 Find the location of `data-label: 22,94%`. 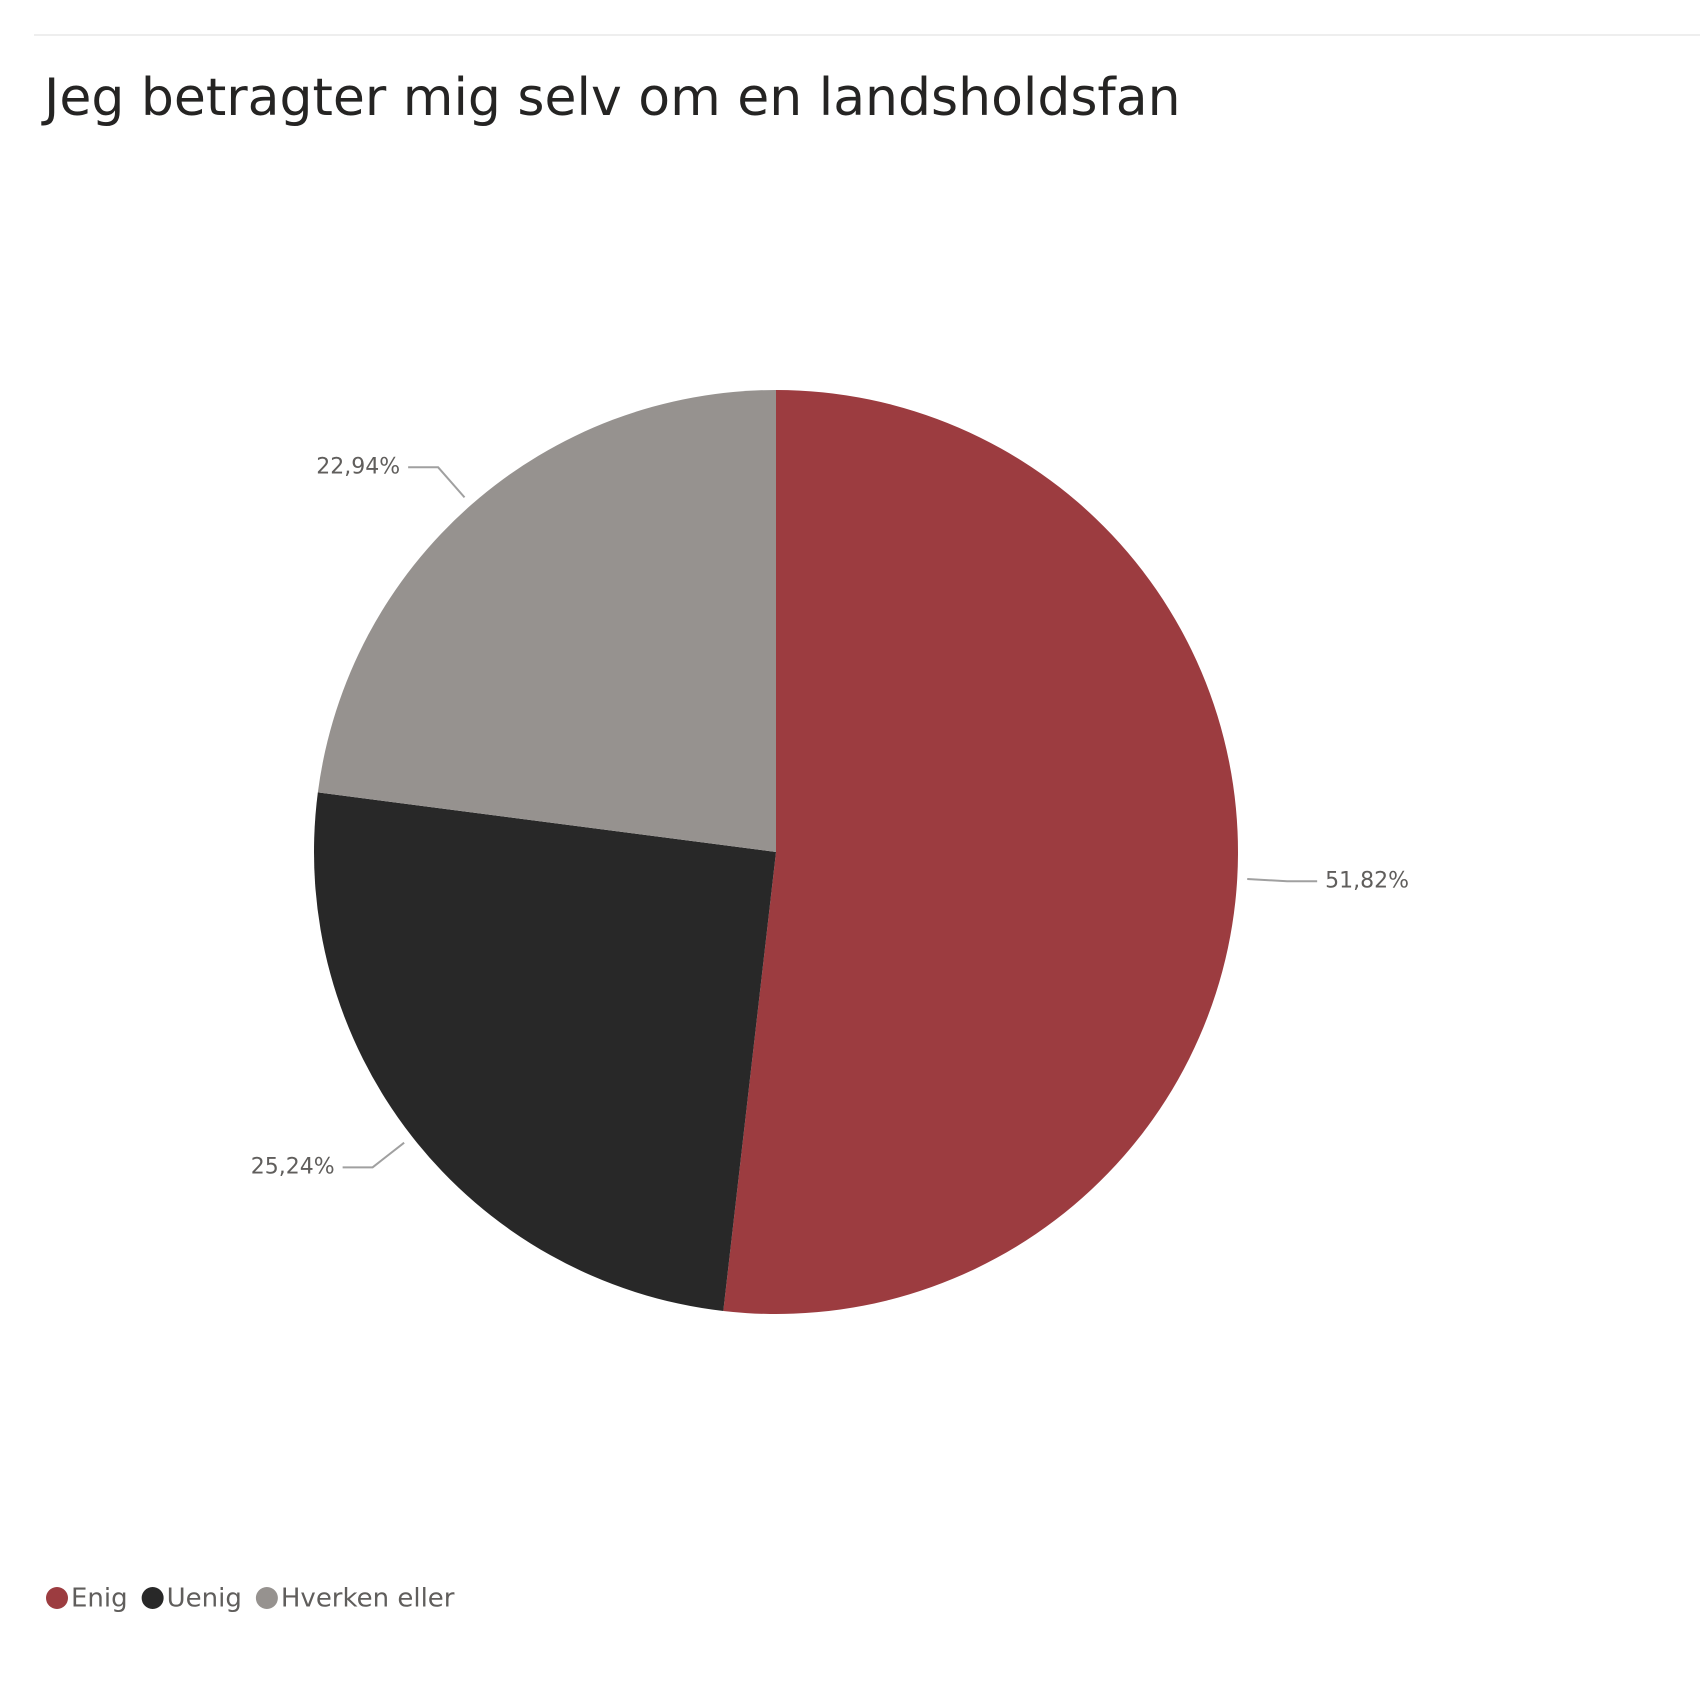

data-label: 22,94% is located at coordinates (358, 466).